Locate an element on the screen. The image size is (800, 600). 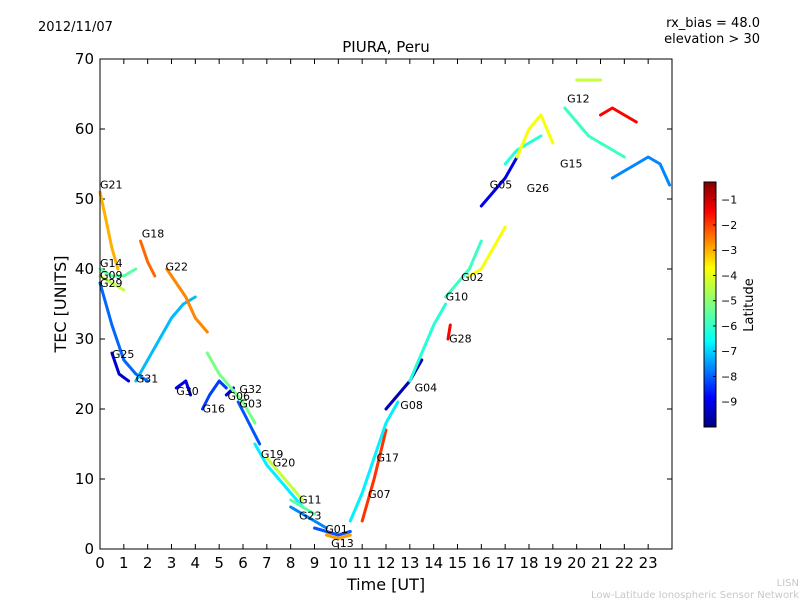
prn-label-g30: G30 is located at coordinates (187, 391).